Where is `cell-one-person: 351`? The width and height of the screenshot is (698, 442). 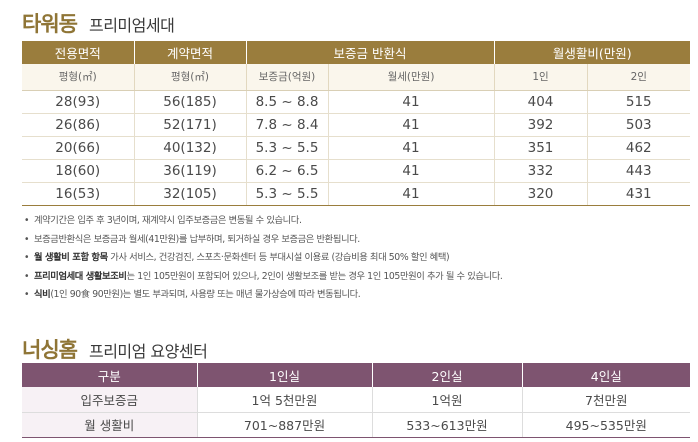
cell-one-person: 351 is located at coordinates (540, 148).